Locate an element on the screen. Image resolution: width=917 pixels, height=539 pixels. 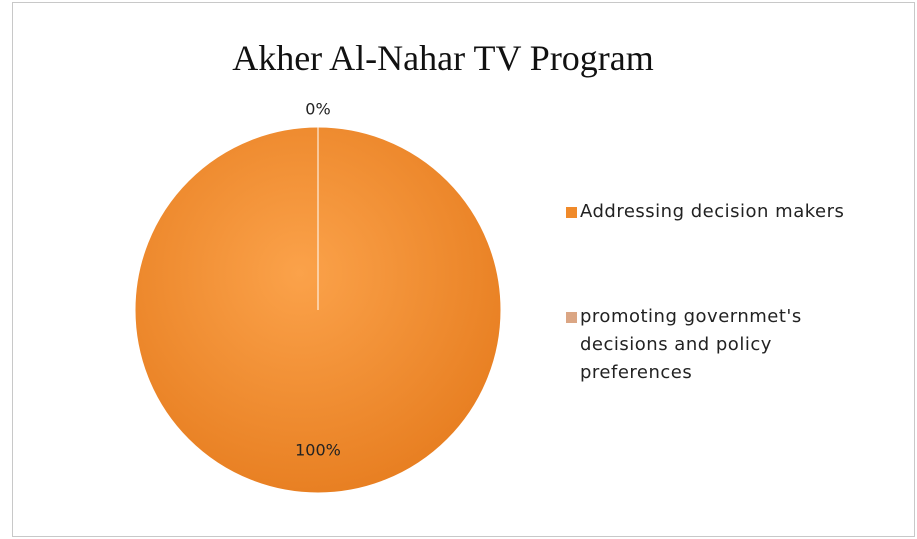
chart-title: Akher Al-Nahar TV Program is located at coordinates (443, 58).